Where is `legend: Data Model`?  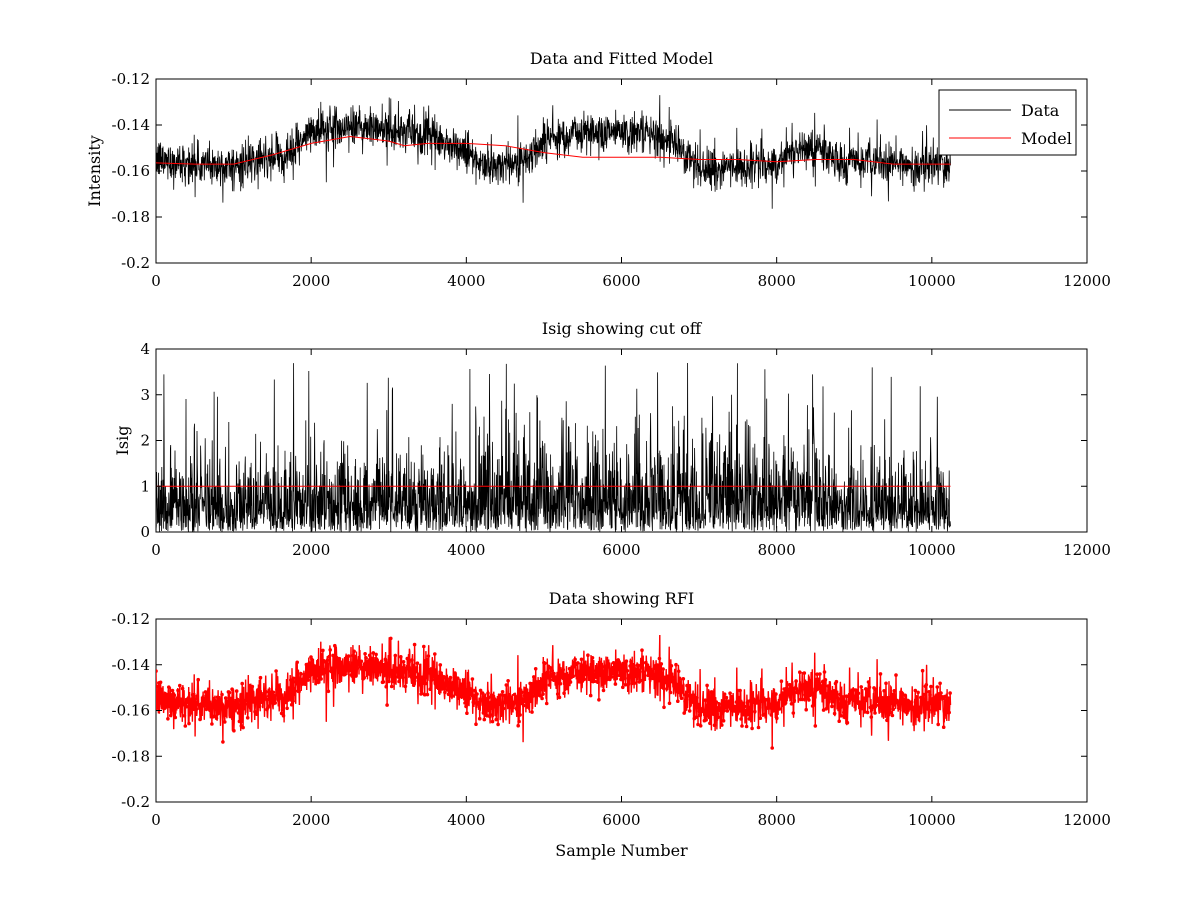 legend: Data Model is located at coordinates (1007, 122).